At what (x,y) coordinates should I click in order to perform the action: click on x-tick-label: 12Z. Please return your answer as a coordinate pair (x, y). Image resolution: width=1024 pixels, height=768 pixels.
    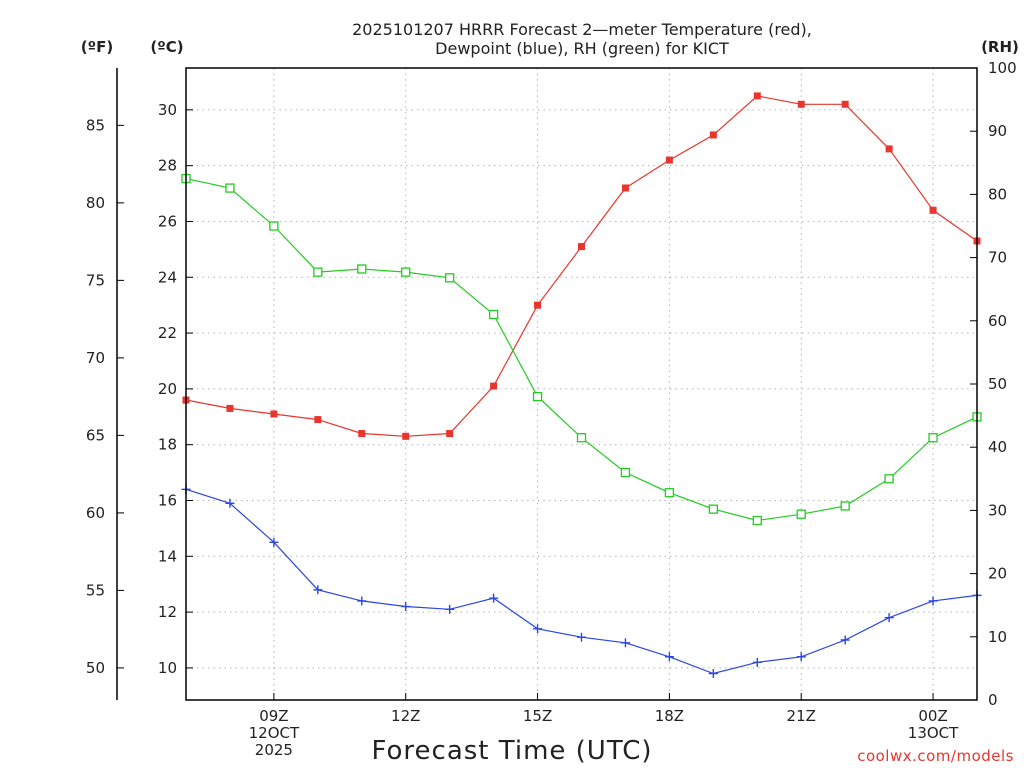
    Looking at the image, I should click on (405, 716).